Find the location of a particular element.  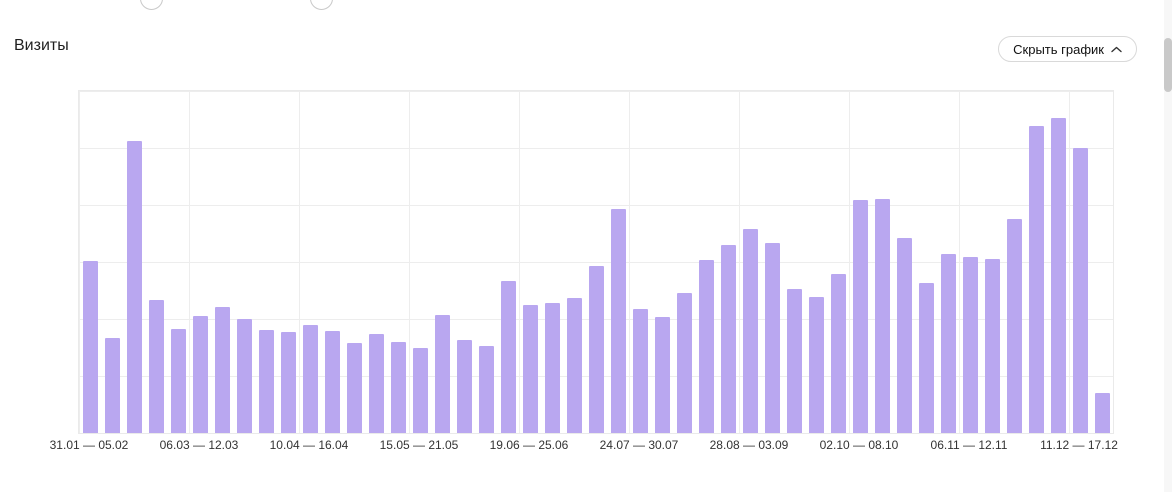

x-axis-label: 06.11 — 12.11 is located at coordinates (969, 445).